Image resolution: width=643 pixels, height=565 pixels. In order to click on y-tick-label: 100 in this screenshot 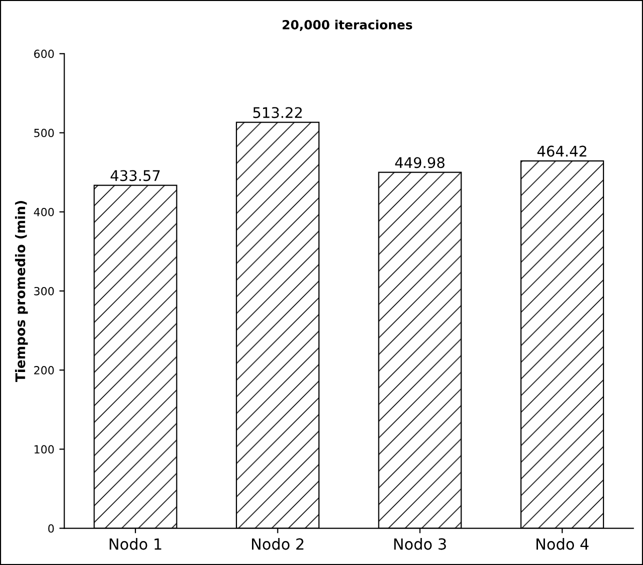, I will do `click(44, 449)`.